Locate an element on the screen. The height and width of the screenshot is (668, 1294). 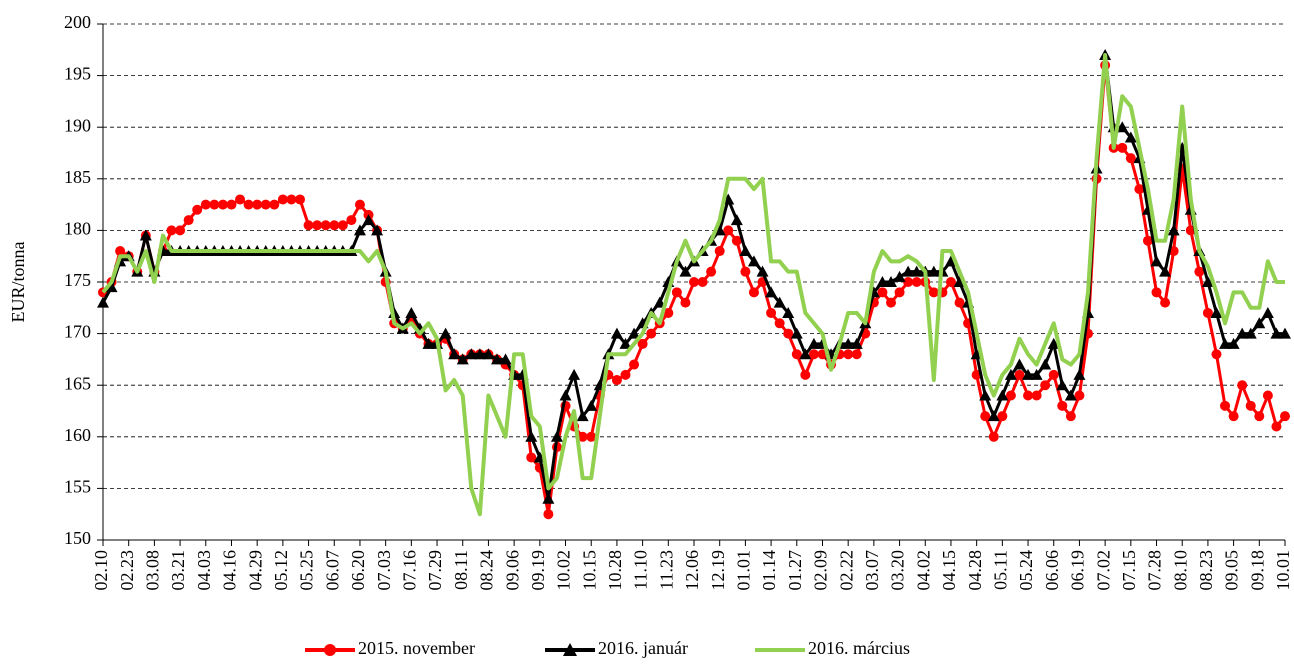
x-tick-label: 04.03 is located at coordinates (204, 570).